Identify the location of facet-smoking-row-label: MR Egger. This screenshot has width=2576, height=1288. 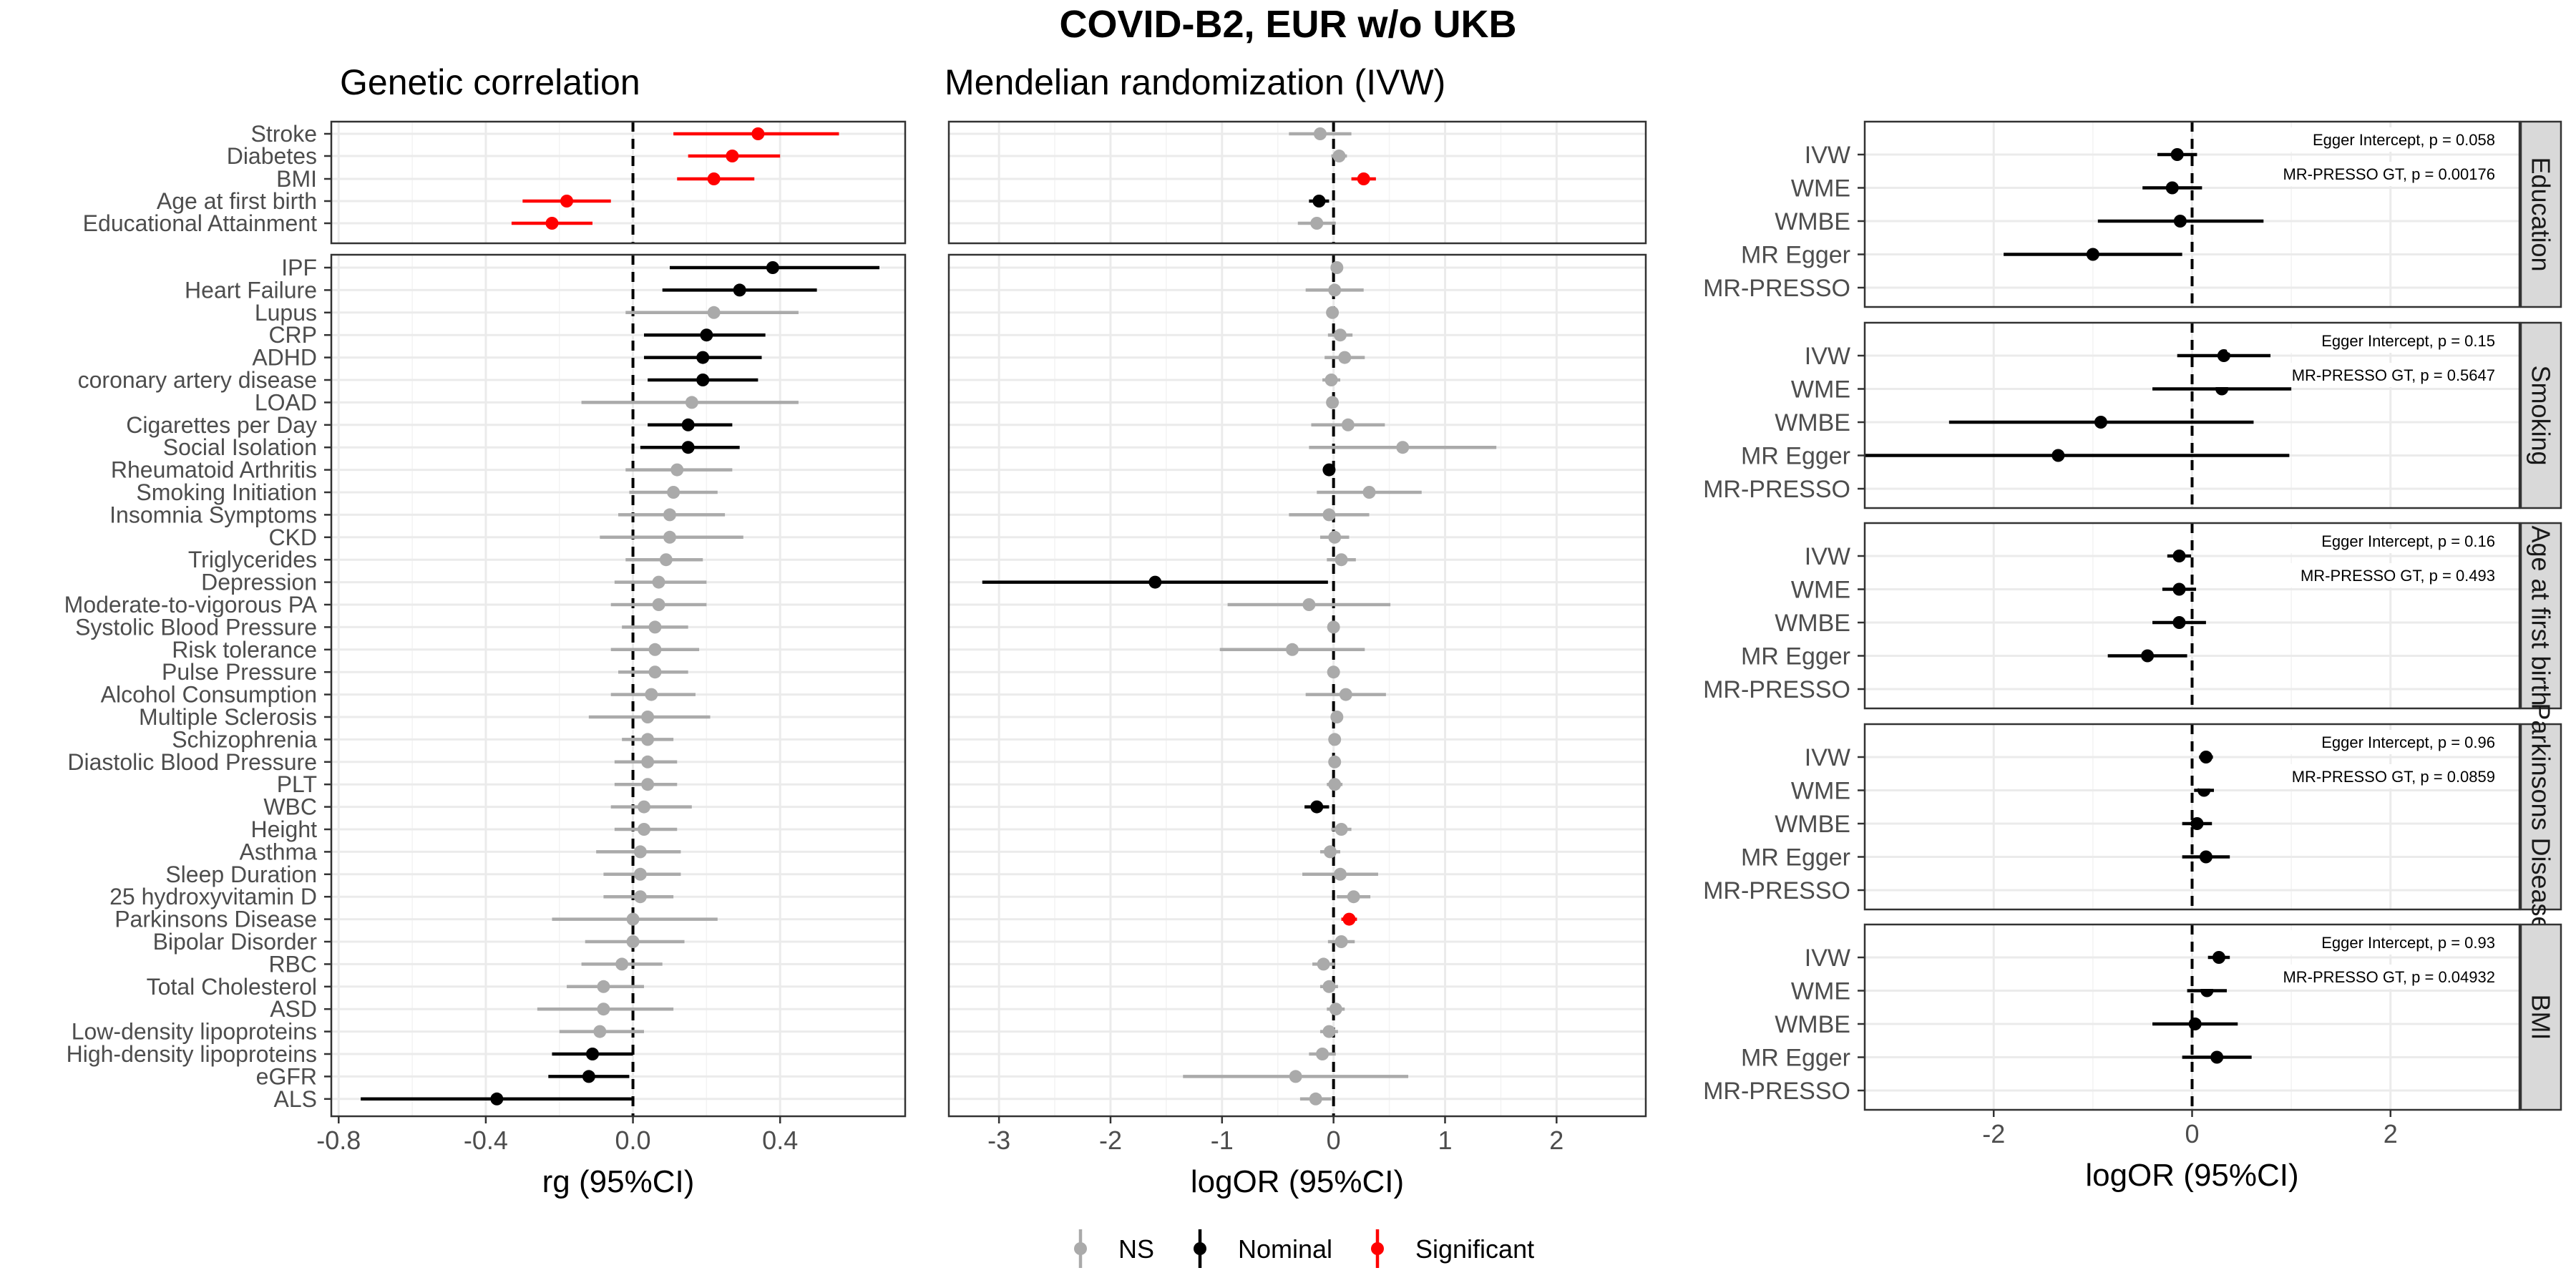
(1796, 456).